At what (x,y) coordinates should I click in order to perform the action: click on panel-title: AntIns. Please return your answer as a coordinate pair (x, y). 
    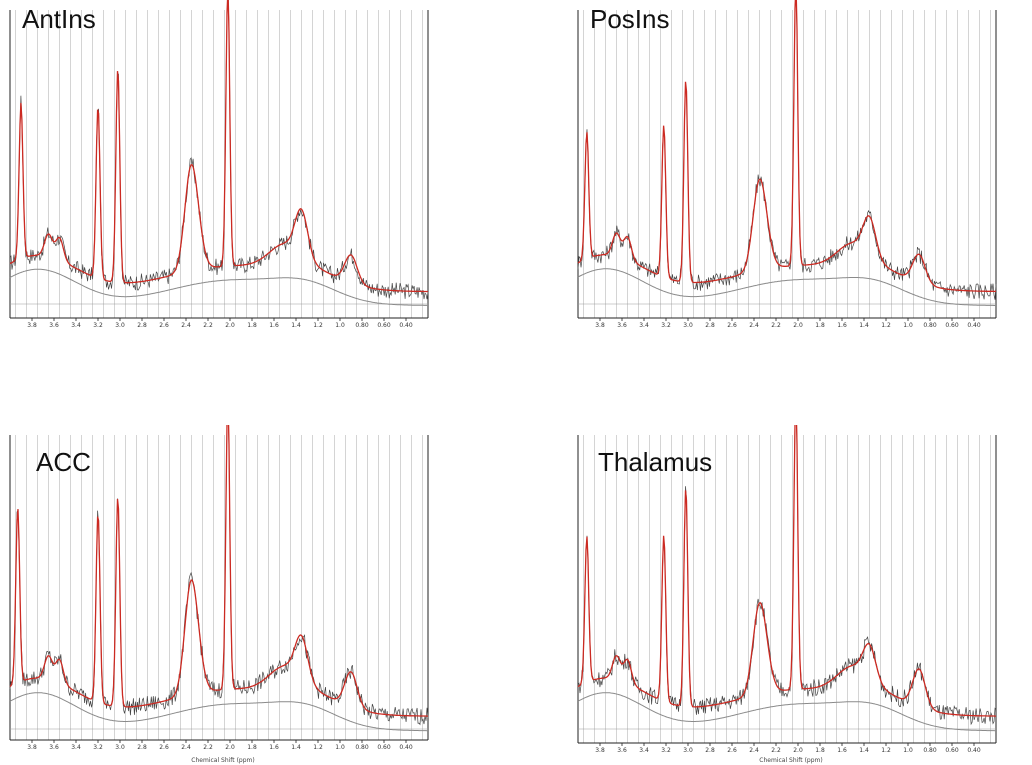
    Looking at the image, I should click on (59, 19).